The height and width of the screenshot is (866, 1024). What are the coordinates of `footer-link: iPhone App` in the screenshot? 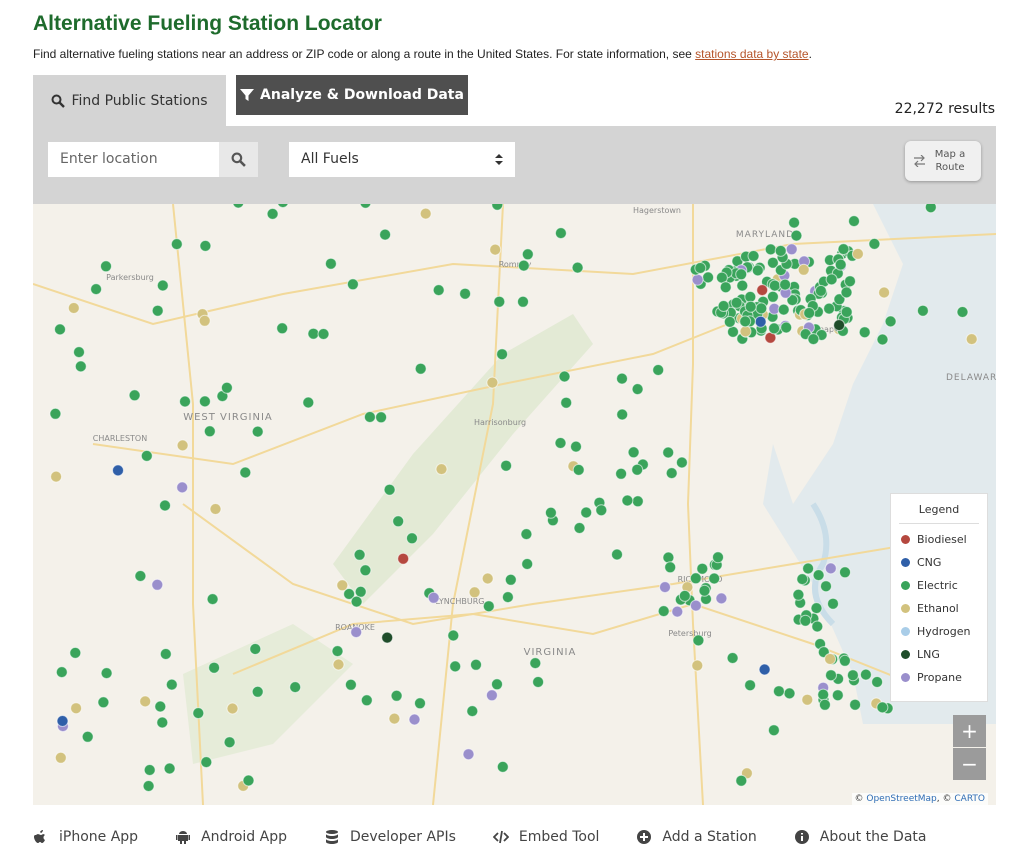 It's located at (85, 837).